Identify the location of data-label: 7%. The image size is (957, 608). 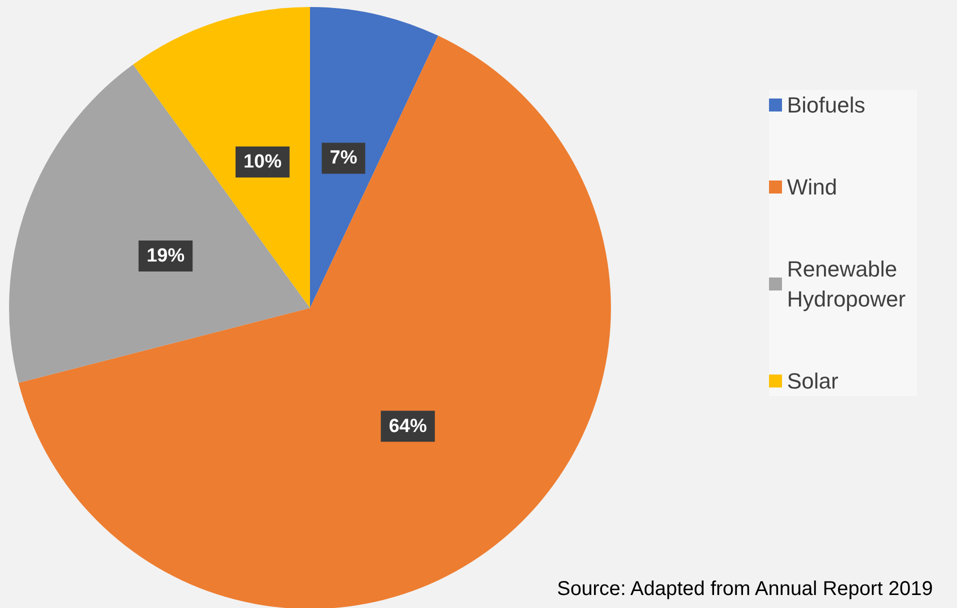
(344, 158).